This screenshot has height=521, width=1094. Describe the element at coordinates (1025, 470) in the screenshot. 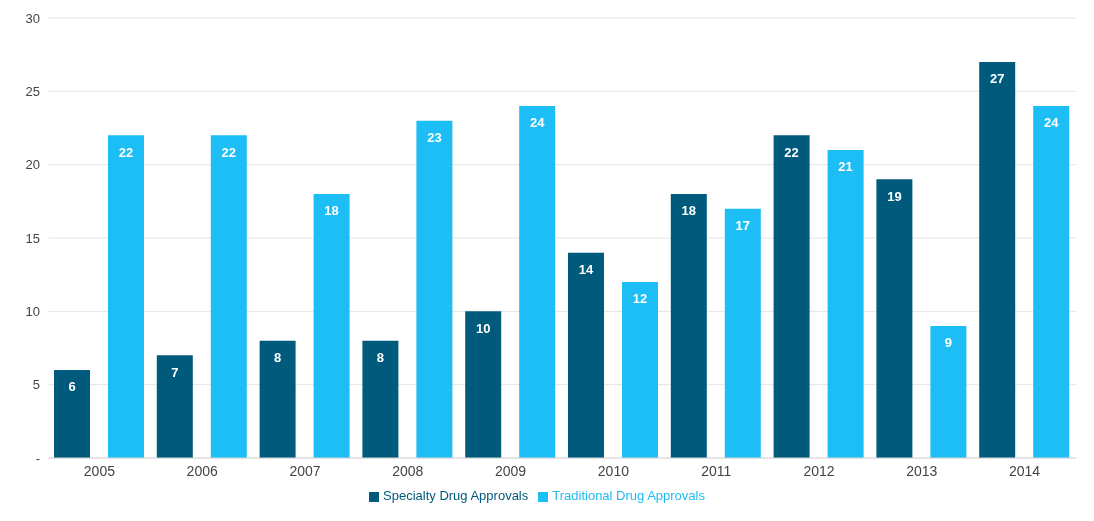

I see `x-tick-label: 2014` at that location.